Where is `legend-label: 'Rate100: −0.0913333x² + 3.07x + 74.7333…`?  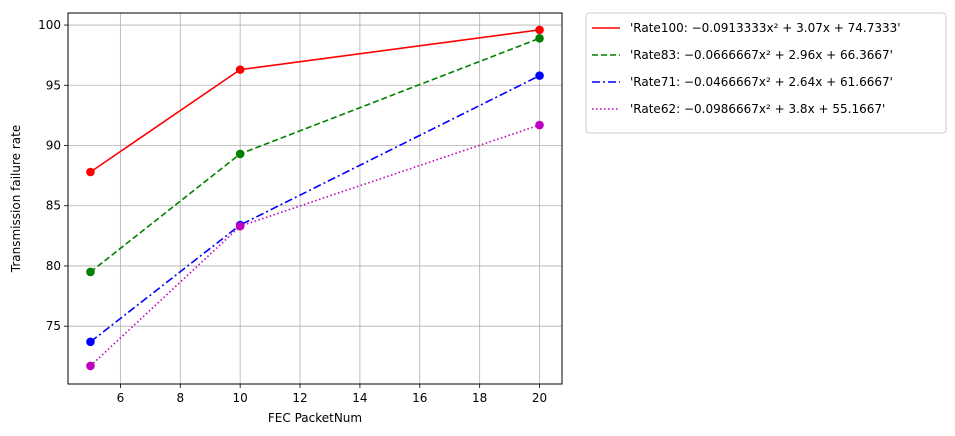 legend-label: 'Rate100: −0.0913333x² + 3.07x + 74.7333… is located at coordinates (765, 28).